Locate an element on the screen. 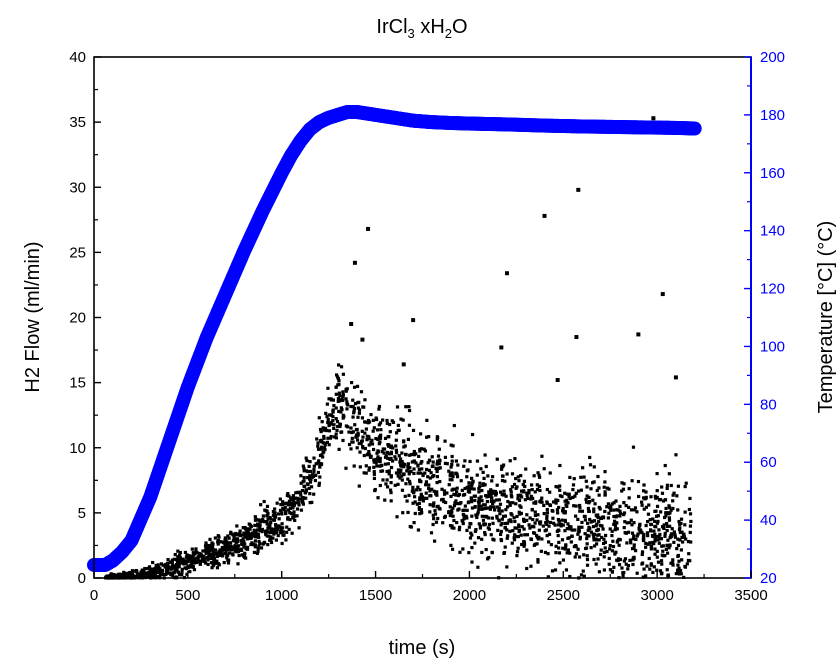 This screenshot has height=665, width=840. y-tick-label: 5 is located at coordinates (82, 513).